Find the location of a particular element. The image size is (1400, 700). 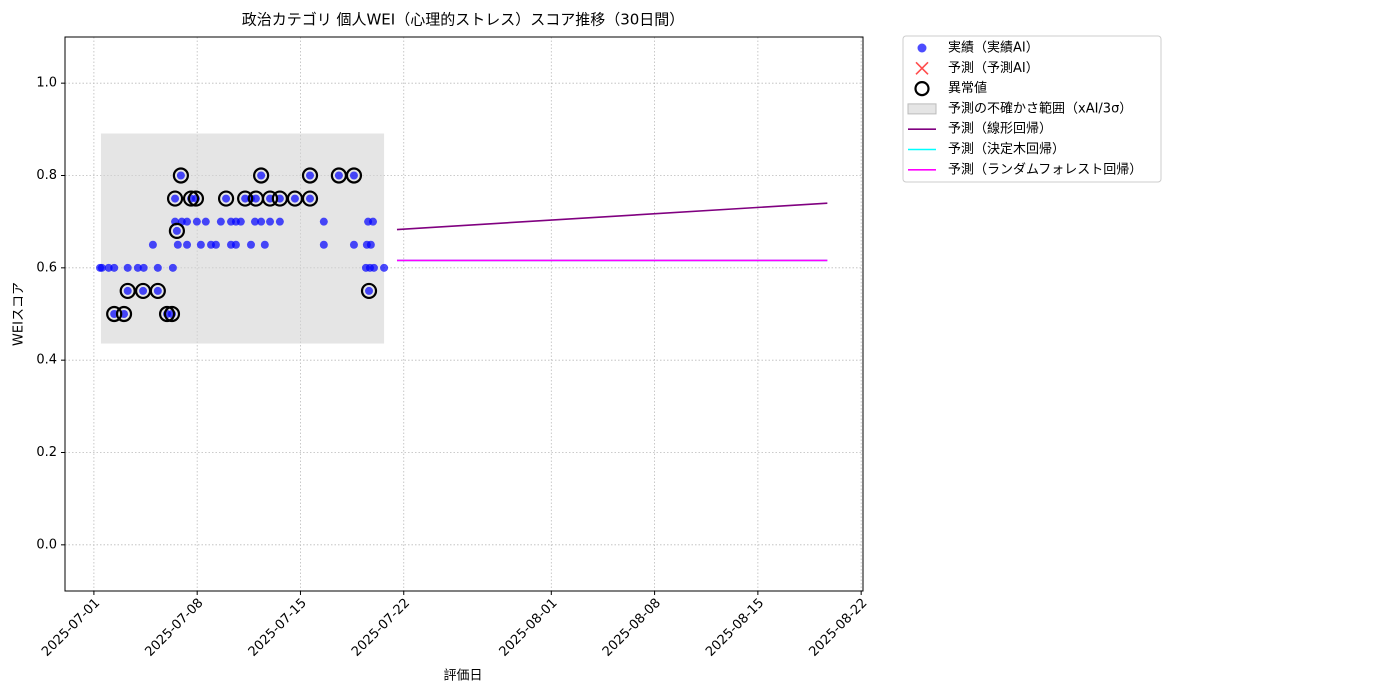

legend-label: 予測（予測AI） is located at coordinates (993, 68).